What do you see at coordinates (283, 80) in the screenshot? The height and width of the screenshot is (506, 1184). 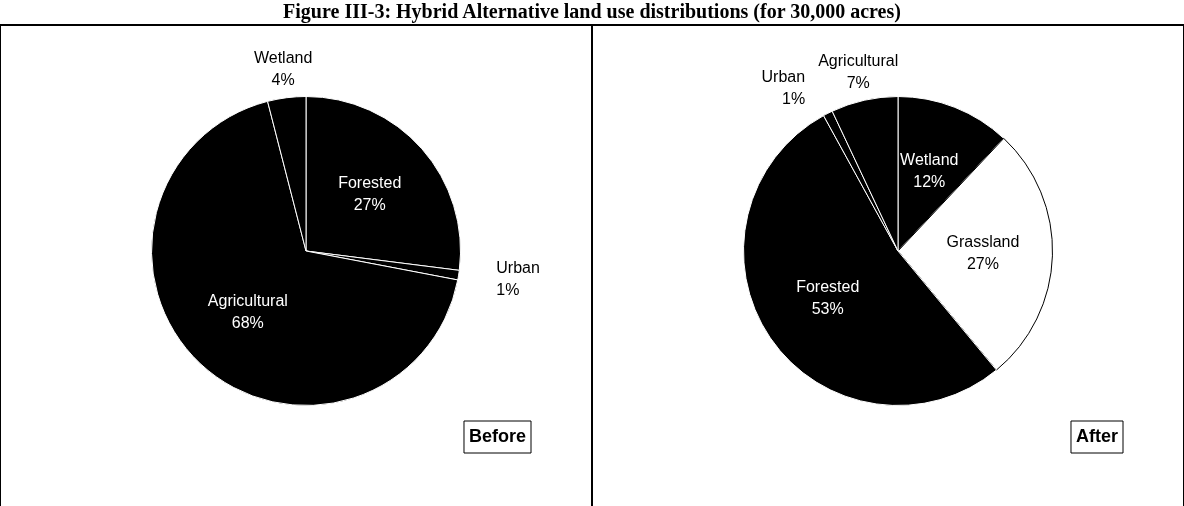 I see `data-label: 4%` at bounding box center [283, 80].